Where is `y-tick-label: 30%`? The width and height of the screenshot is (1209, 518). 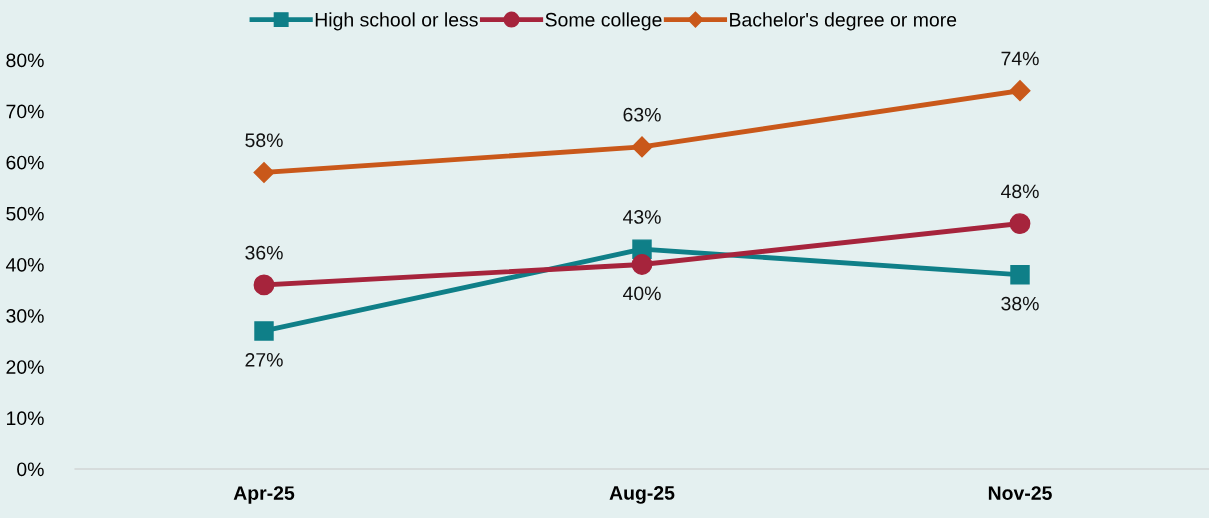 y-tick-label: 30% is located at coordinates (25, 316).